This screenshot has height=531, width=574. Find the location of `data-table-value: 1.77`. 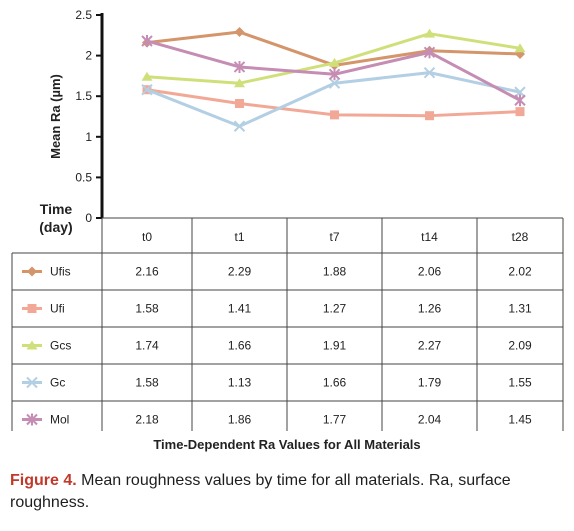

data-table-value: 1.77 is located at coordinates (335, 420).